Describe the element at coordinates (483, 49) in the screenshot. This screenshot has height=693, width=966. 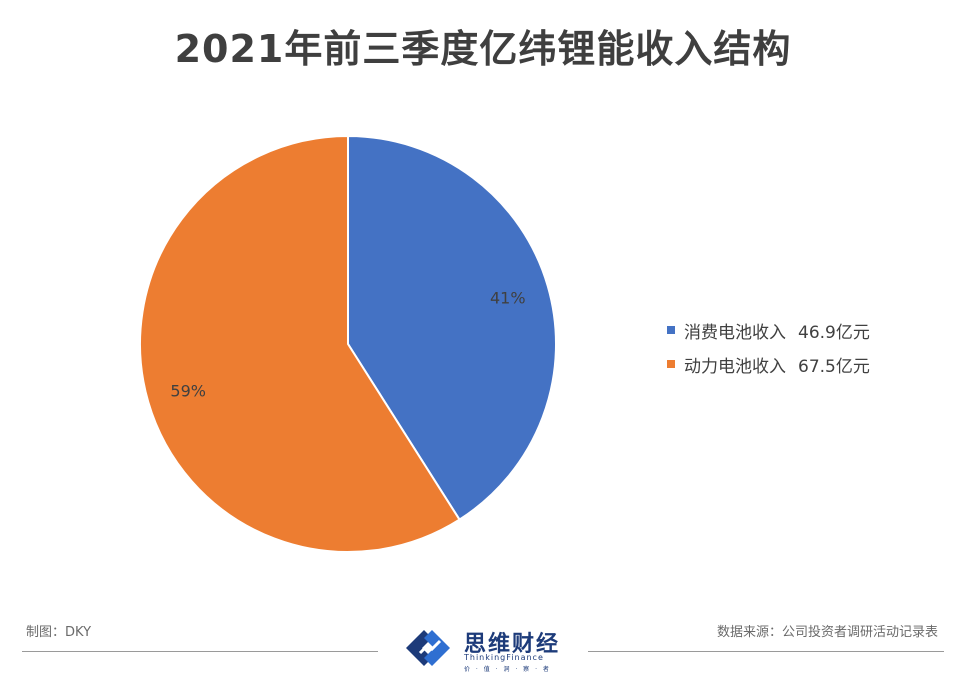
I see `chart-title: 2021年前三季度亿纬锂能收入结构` at that location.